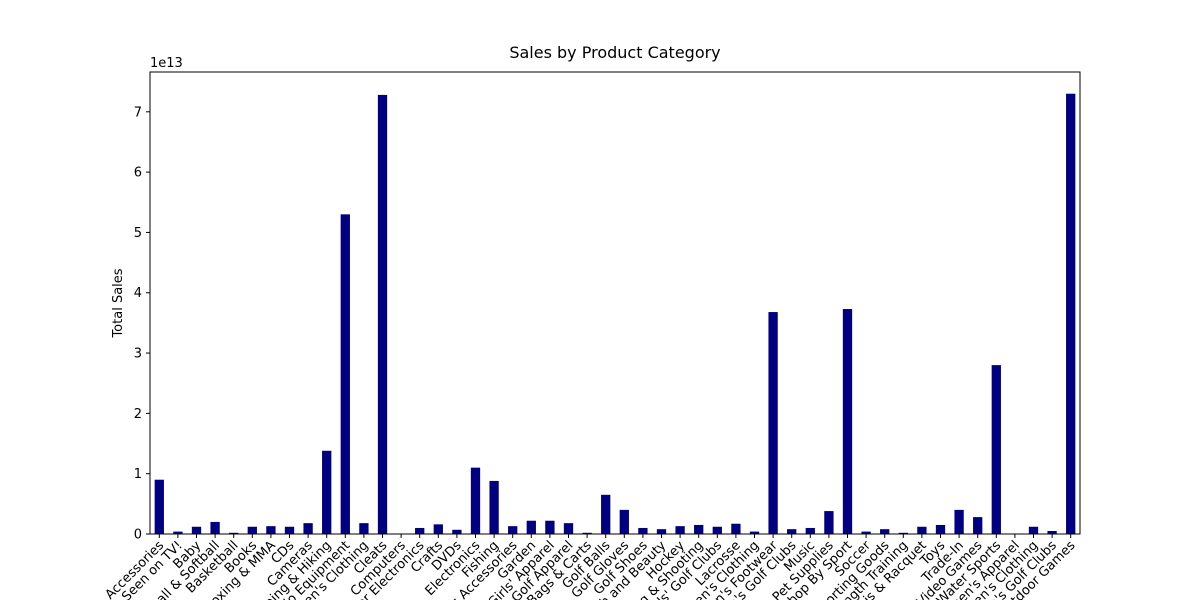 The image size is (1200, 600). I want to click on y-tick-label: 4, so click(138, 293).